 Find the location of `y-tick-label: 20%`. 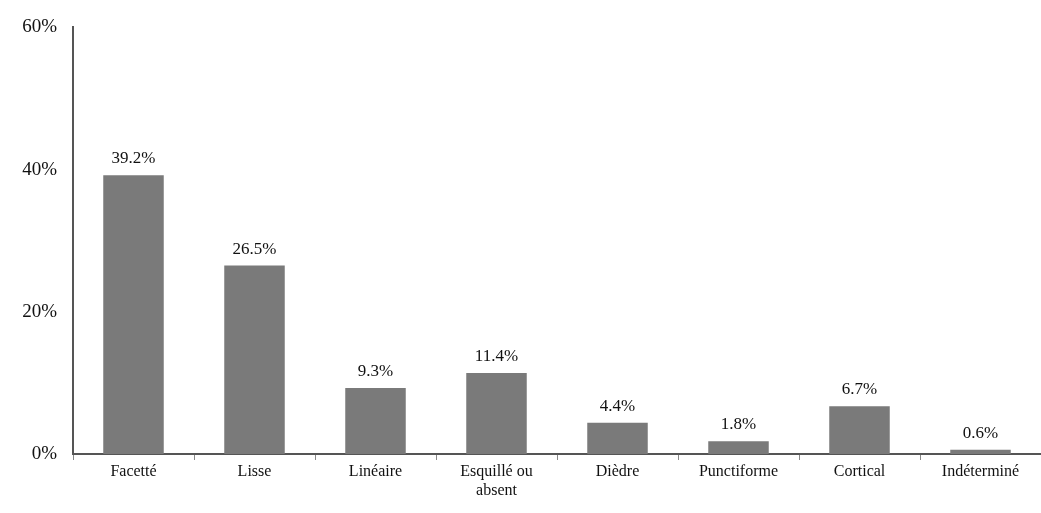

y-tick-label: 20% is located at coordinates (40, 310).